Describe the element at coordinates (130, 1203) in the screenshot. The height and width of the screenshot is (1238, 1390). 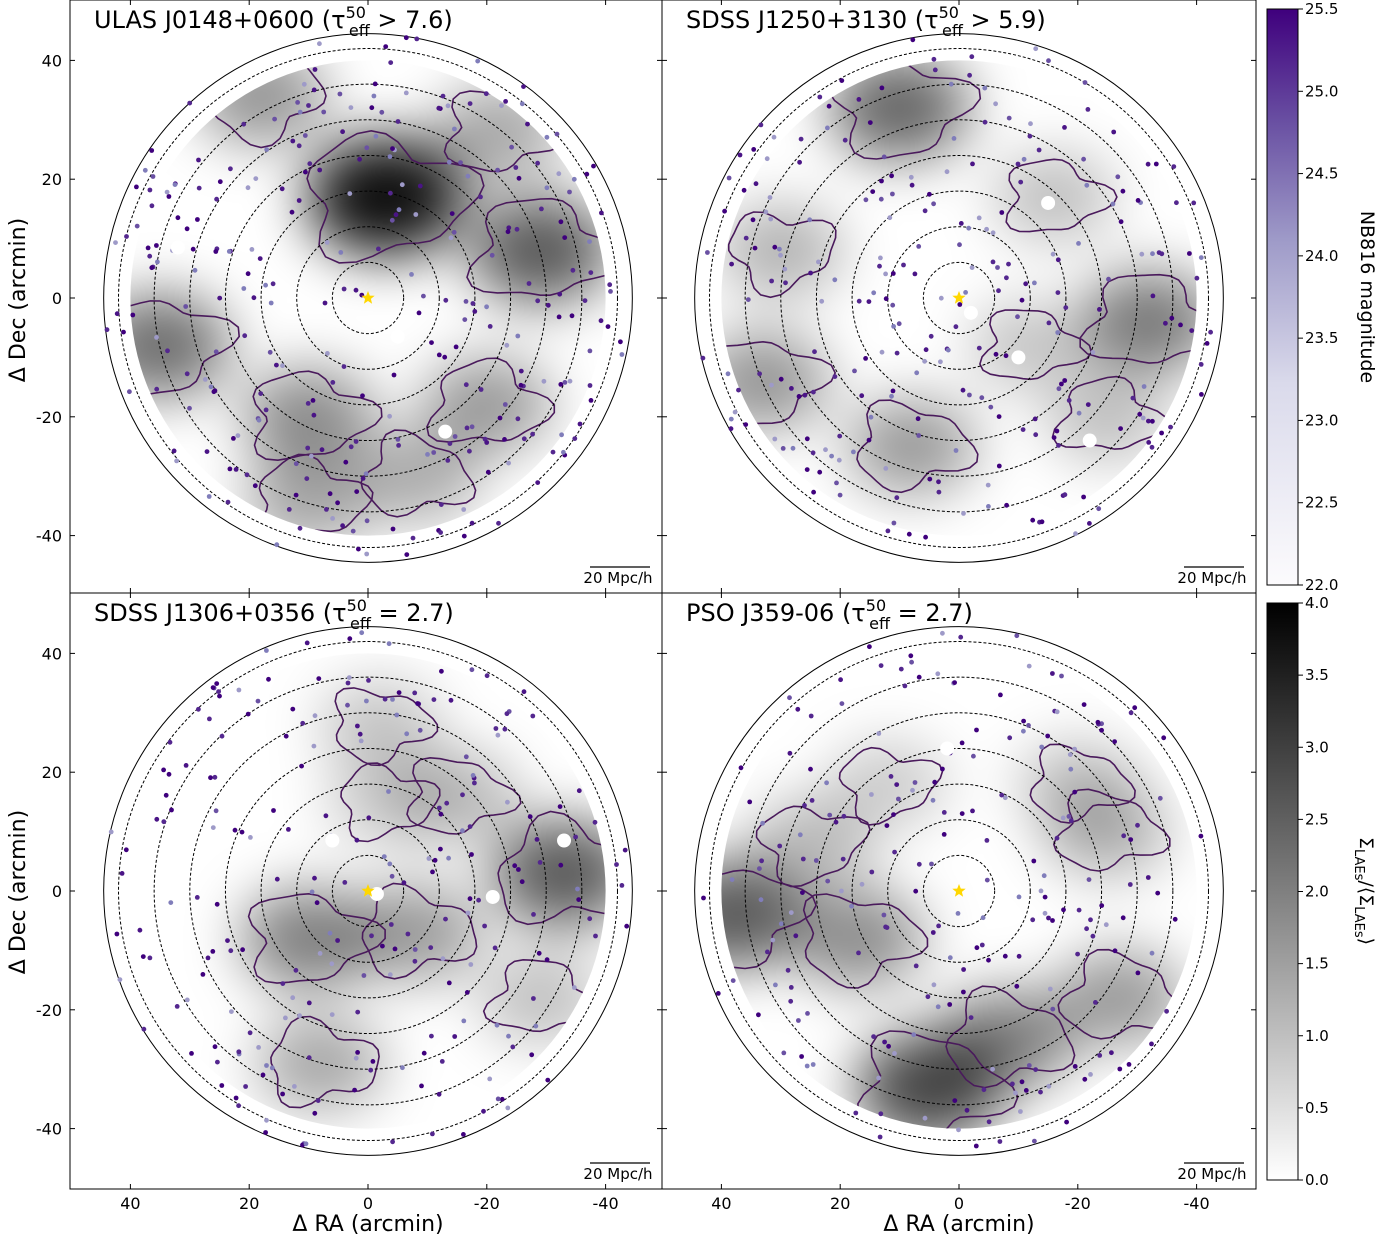
I see `x-tick-label: 40` at that location.